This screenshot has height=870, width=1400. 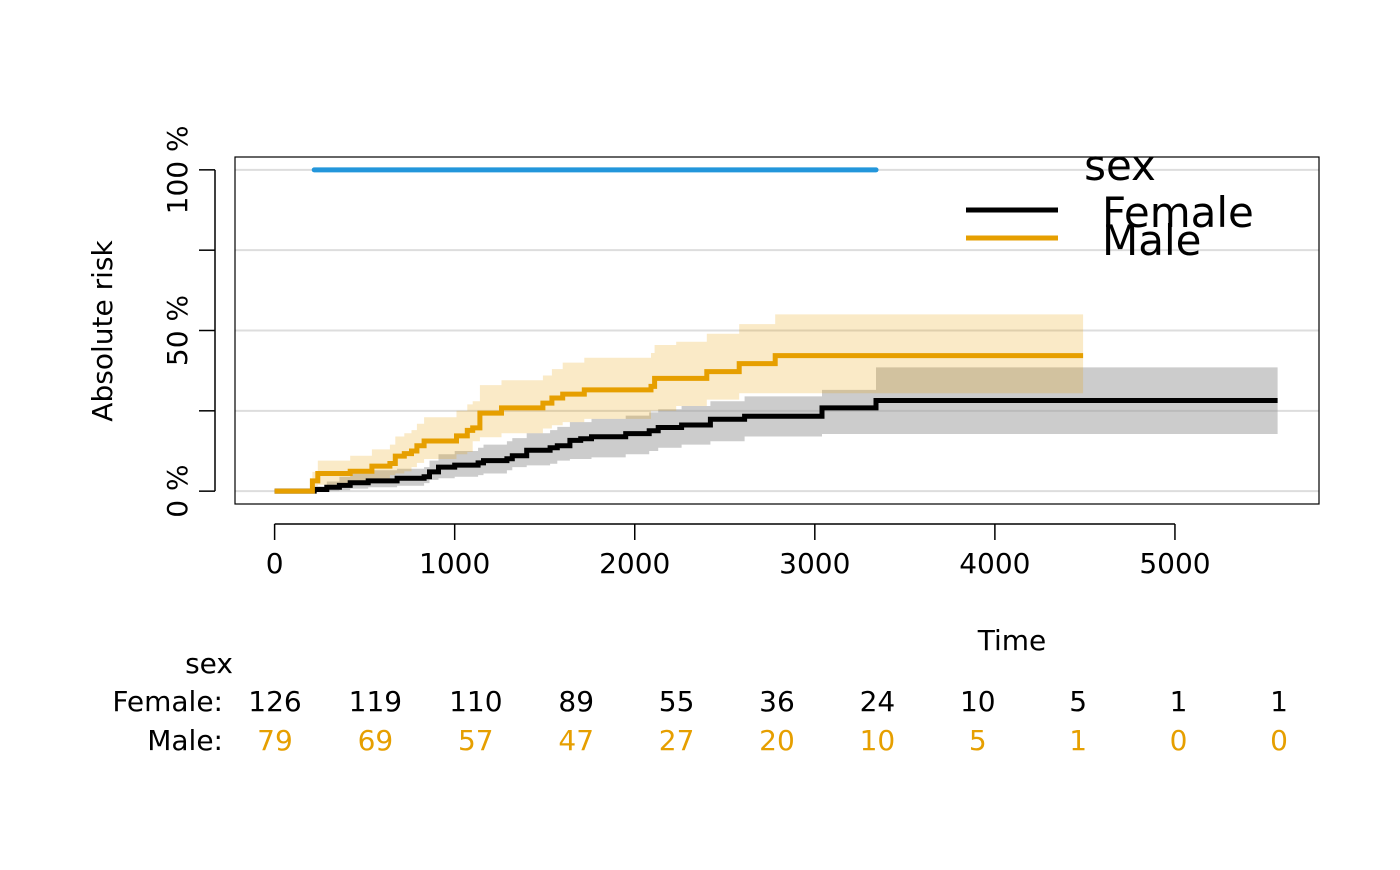 What do you see at coordinates (376, 740) in the screenshot?
I see `risk-table-cell: 69` at bounding box center [376, 740].